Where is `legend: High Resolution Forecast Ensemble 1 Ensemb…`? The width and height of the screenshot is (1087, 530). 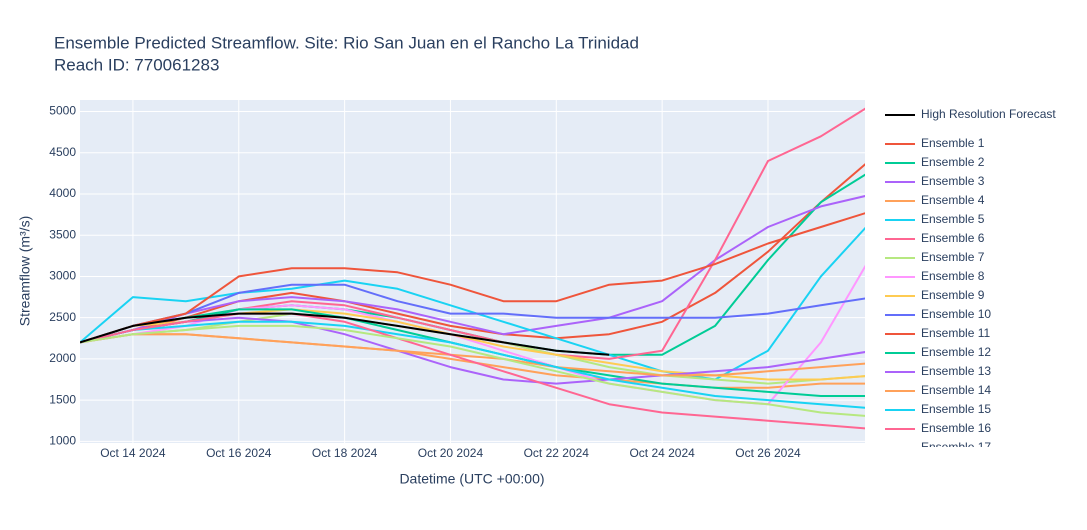 legend: High Resolution Forecast Ensemble 1 Ensemb… is located at coordinates (970, 280).